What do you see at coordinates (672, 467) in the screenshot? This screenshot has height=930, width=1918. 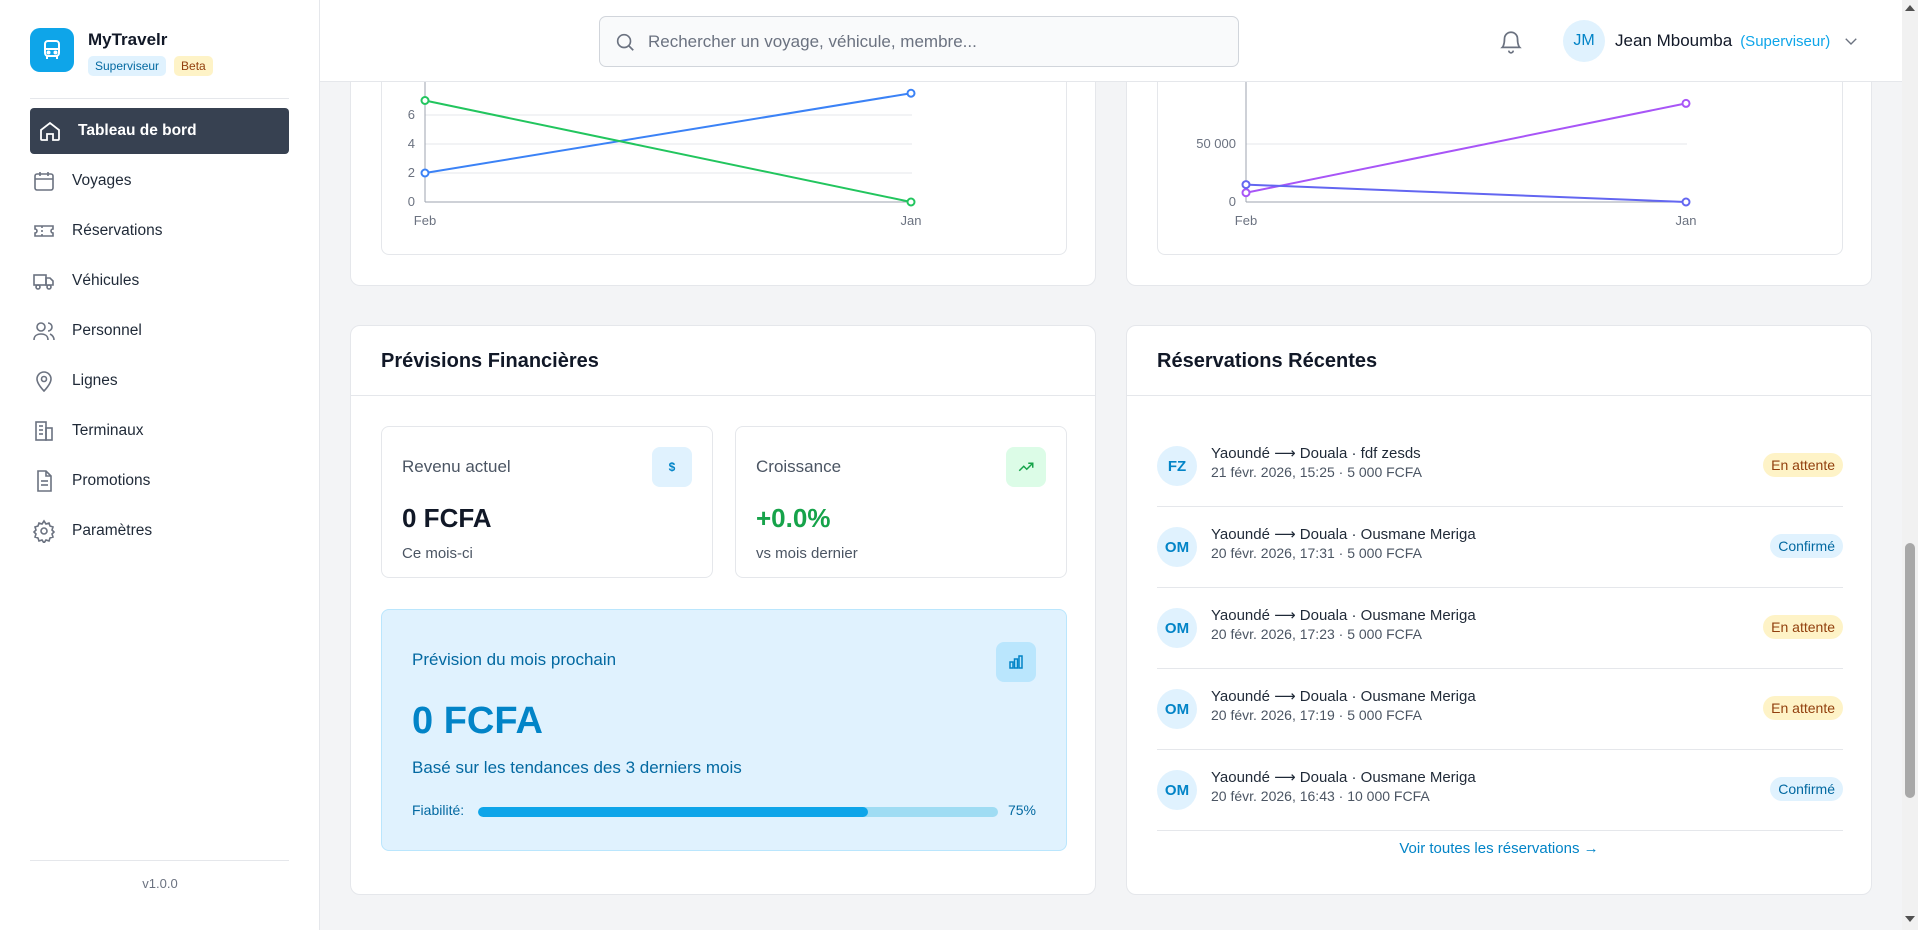 I see `dollar-icon: $` at bounding box center [672, 467].